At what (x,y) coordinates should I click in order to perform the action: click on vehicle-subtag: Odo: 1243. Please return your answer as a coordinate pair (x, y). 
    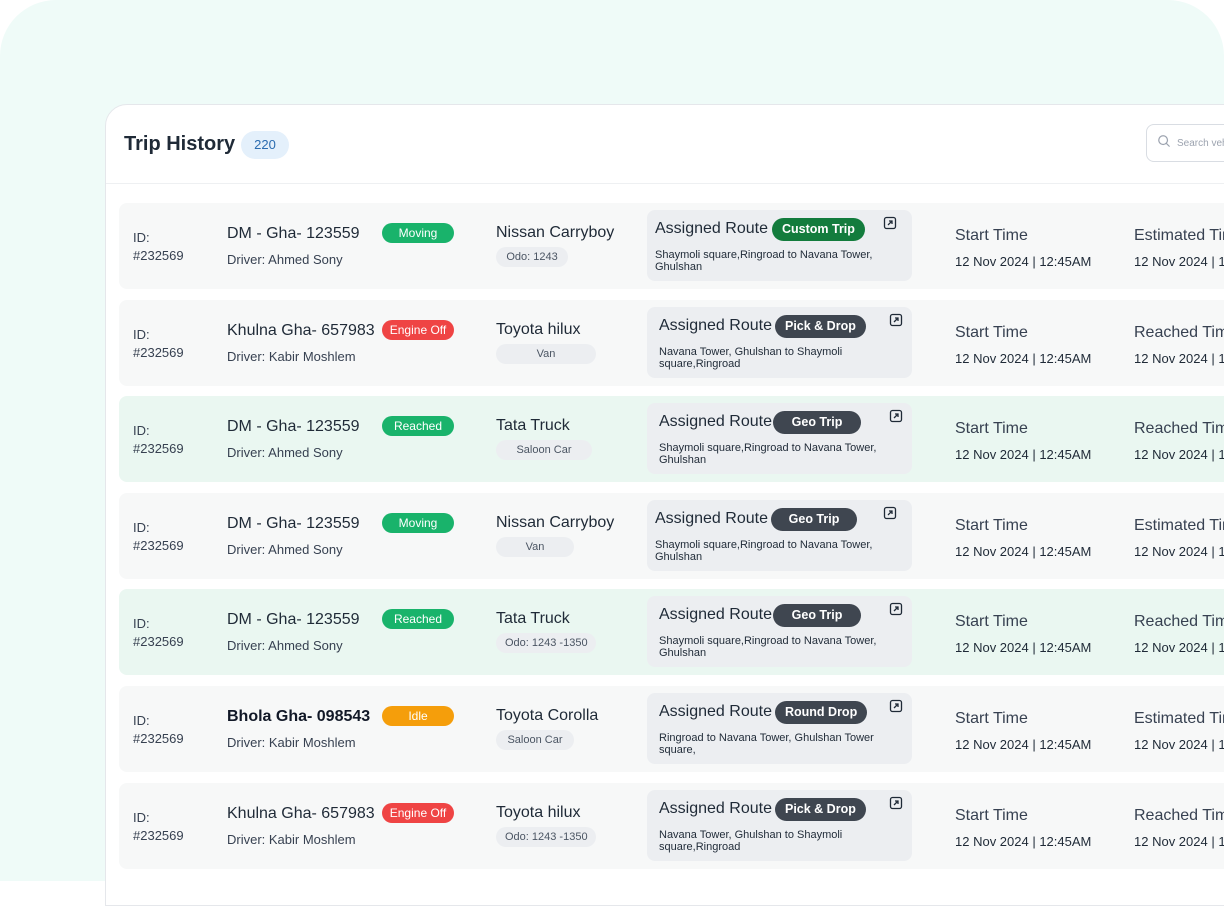
    Looking at the image, I should click on (532, 257).